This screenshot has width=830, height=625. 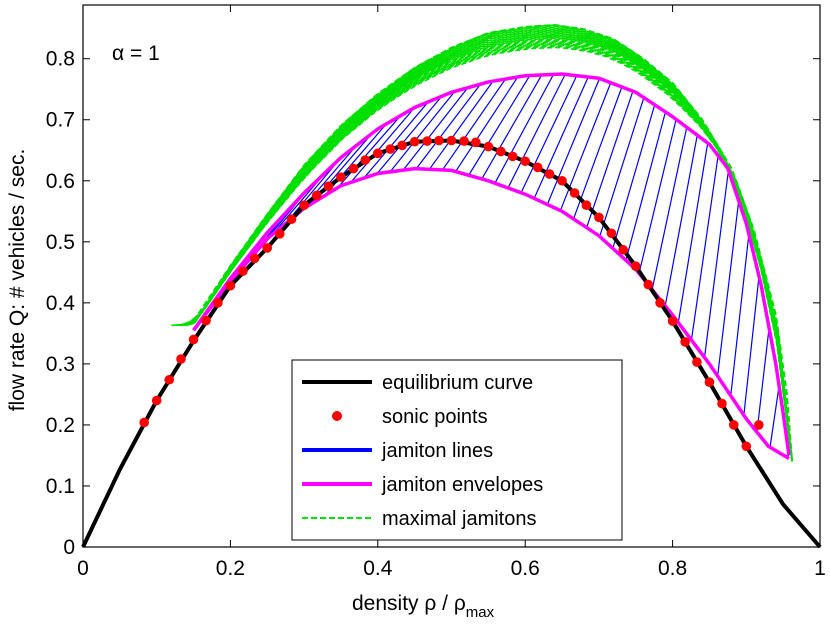 What do you see at coordinates (230, 568) in the screenshot?
I see `x-tick-label: 0.2` at bounding box center [230, 568].